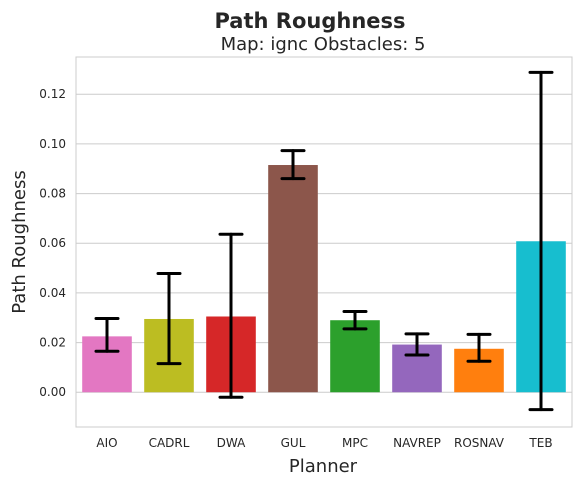  What do you see at coordinates (309, 21) in the screenshot?
I see `chart-title: Path Roughness` at bounding box center [309, 21].